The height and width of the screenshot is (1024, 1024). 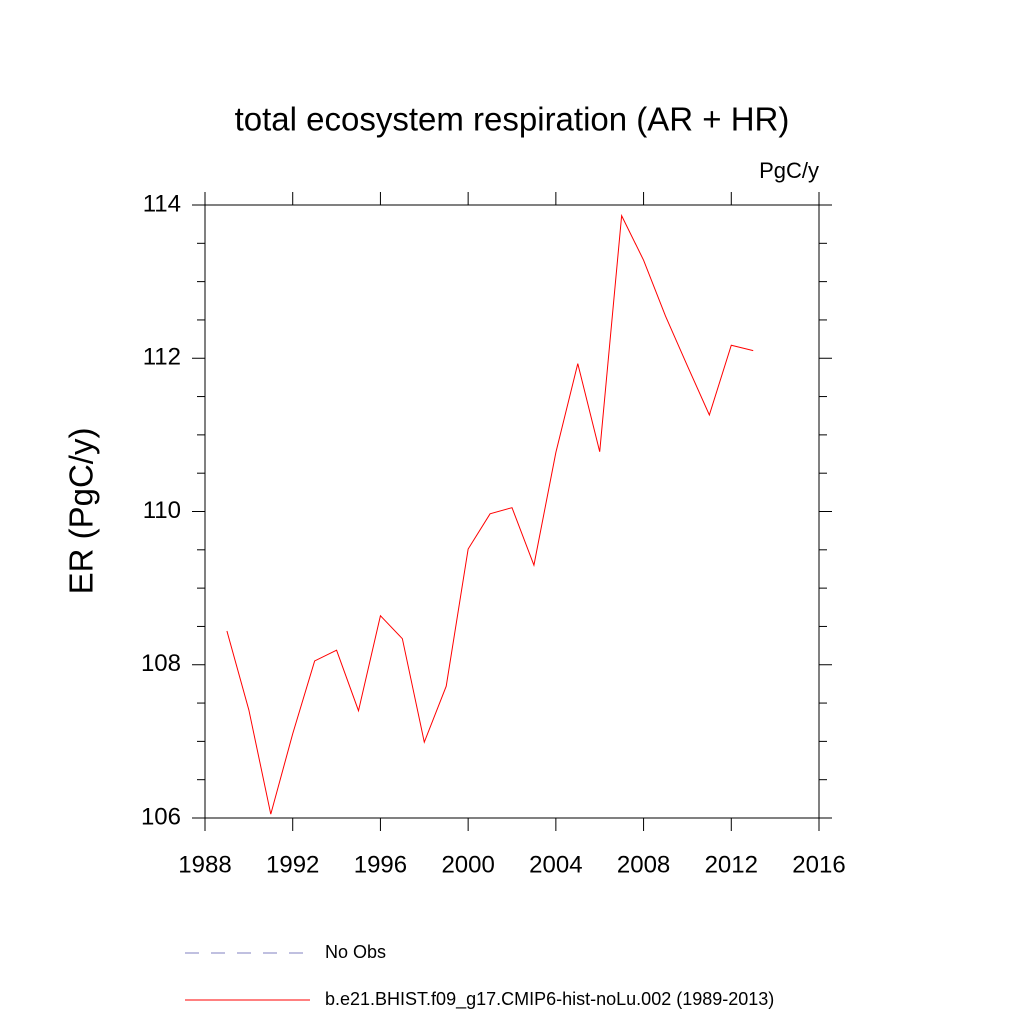 I want to click on x-tick-label: 1992, so click(x=292, y=864).